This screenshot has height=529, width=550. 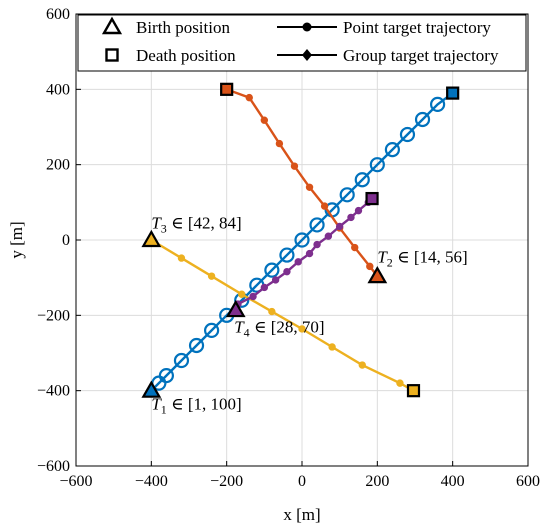 I want to click on trajectory-annotation-1: T1 ∈ [1, 100], so click(x=196, y=406).